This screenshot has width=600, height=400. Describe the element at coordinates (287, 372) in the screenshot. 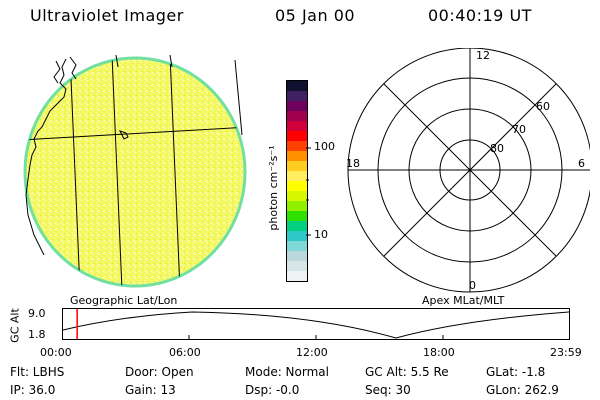

I see `mode-readout: Mode: Normal` at that location.